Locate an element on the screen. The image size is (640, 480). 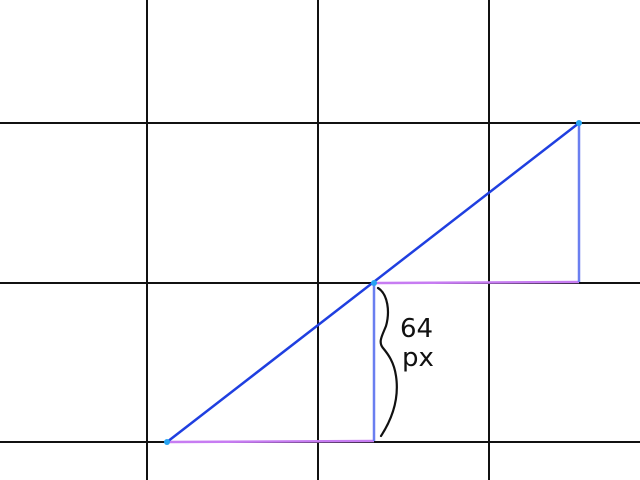
endpoint-middle is located at coordinates (374, 283).